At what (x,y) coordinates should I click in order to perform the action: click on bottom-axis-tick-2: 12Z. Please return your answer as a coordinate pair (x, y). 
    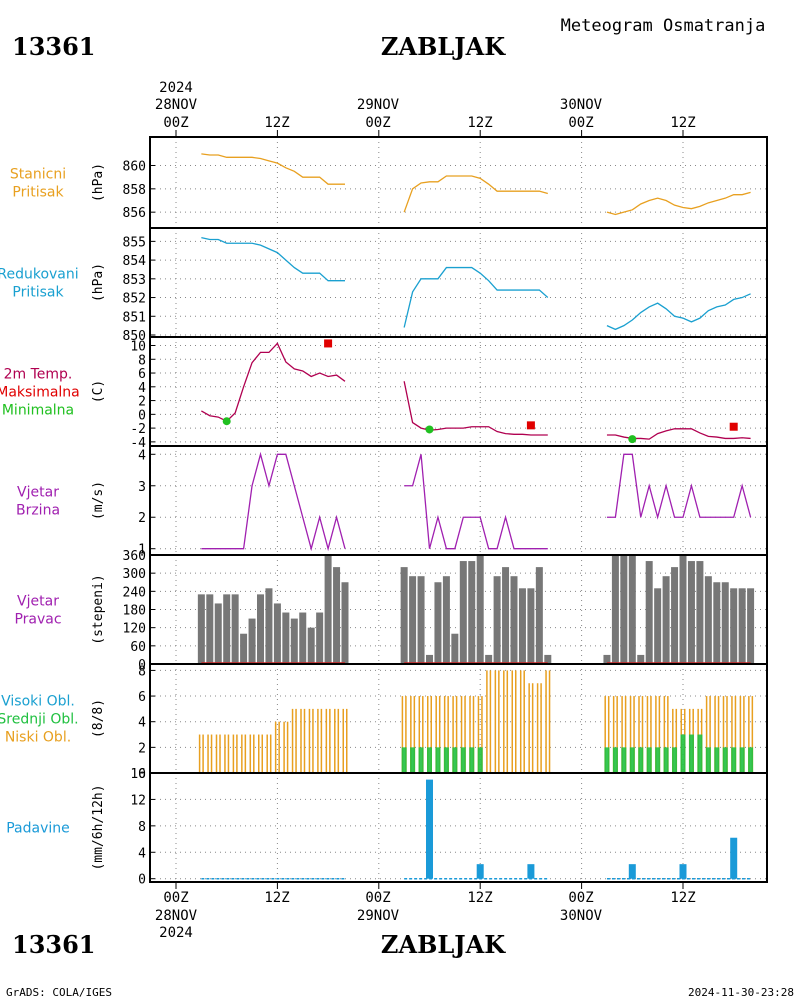
    Looking at the image, I should click on (276, 898).